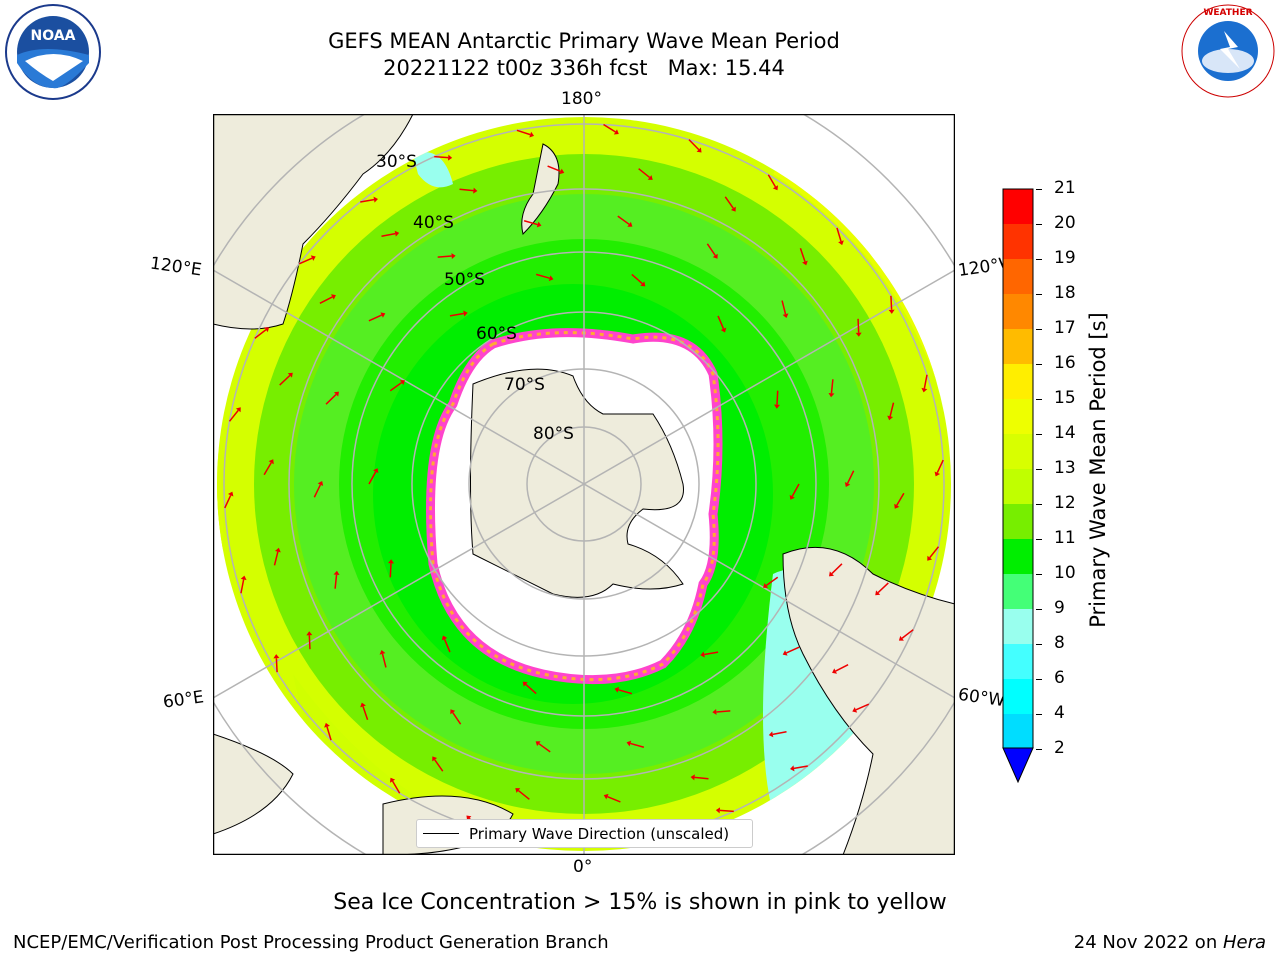 This screenshot has width=1280, height=960. I want to click on lat-label-30s: 30°S, so click(396, 162).